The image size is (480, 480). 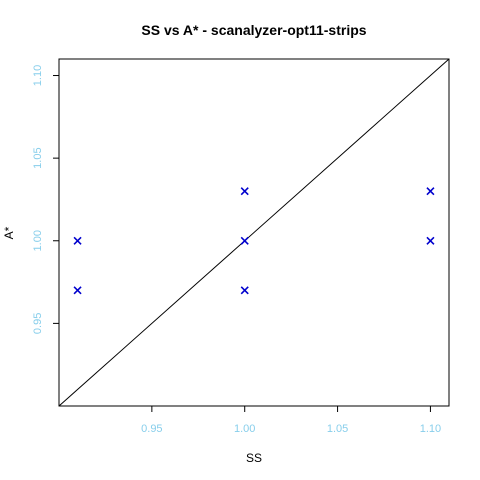 I want to click on x-tick-label: 1.10, so click(x=430, y=429).